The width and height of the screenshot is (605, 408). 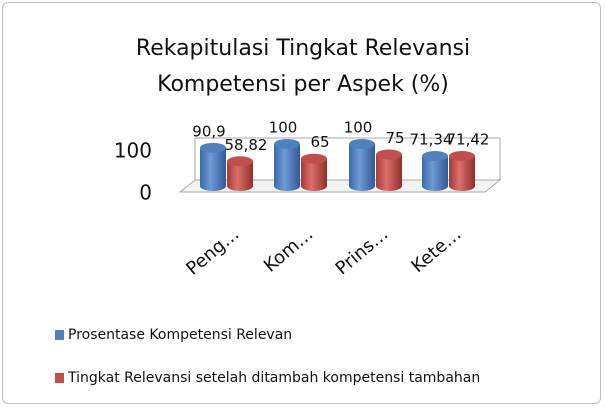 What do you see at coordinates (180, 335) in the screenshot?
I see `legend-label: Prosentase Kompetensi Relevan` at bounding box center [180, 335].